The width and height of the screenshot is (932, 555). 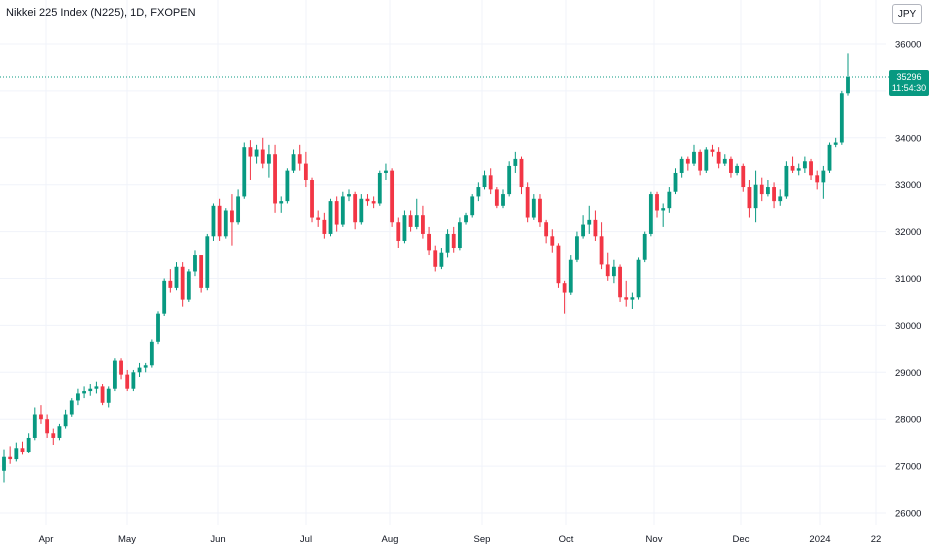 I want to click on y-tick-label: 31000, so click(x=908, y=279).